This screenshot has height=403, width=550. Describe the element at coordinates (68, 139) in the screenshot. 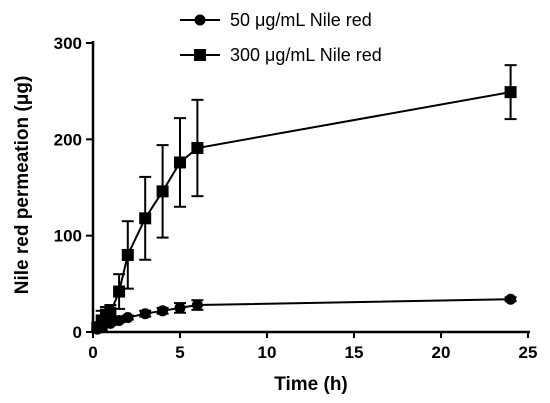

I see `y-tick-label: 200` at that location.